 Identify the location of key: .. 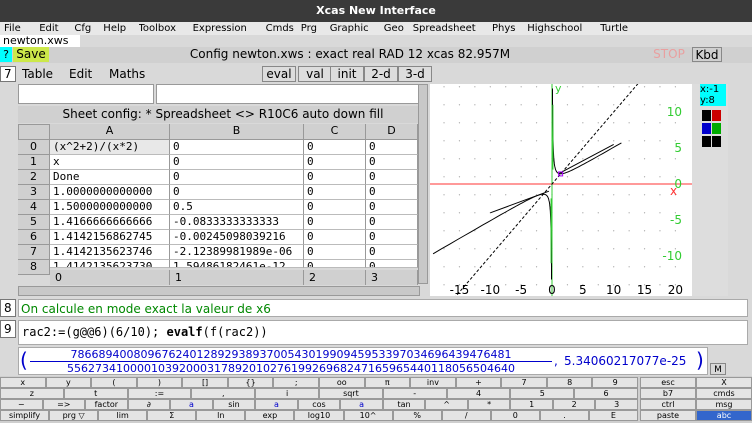
(564, 415).